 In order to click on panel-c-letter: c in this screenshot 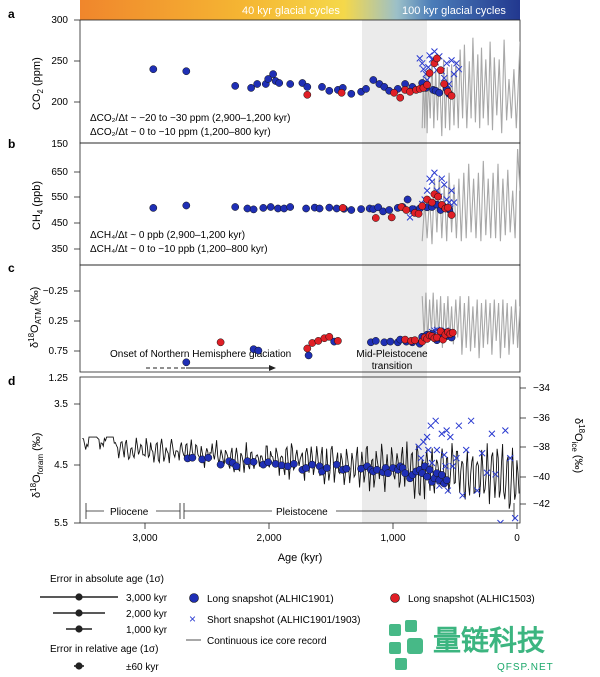, I will do `click(11, 268)`.